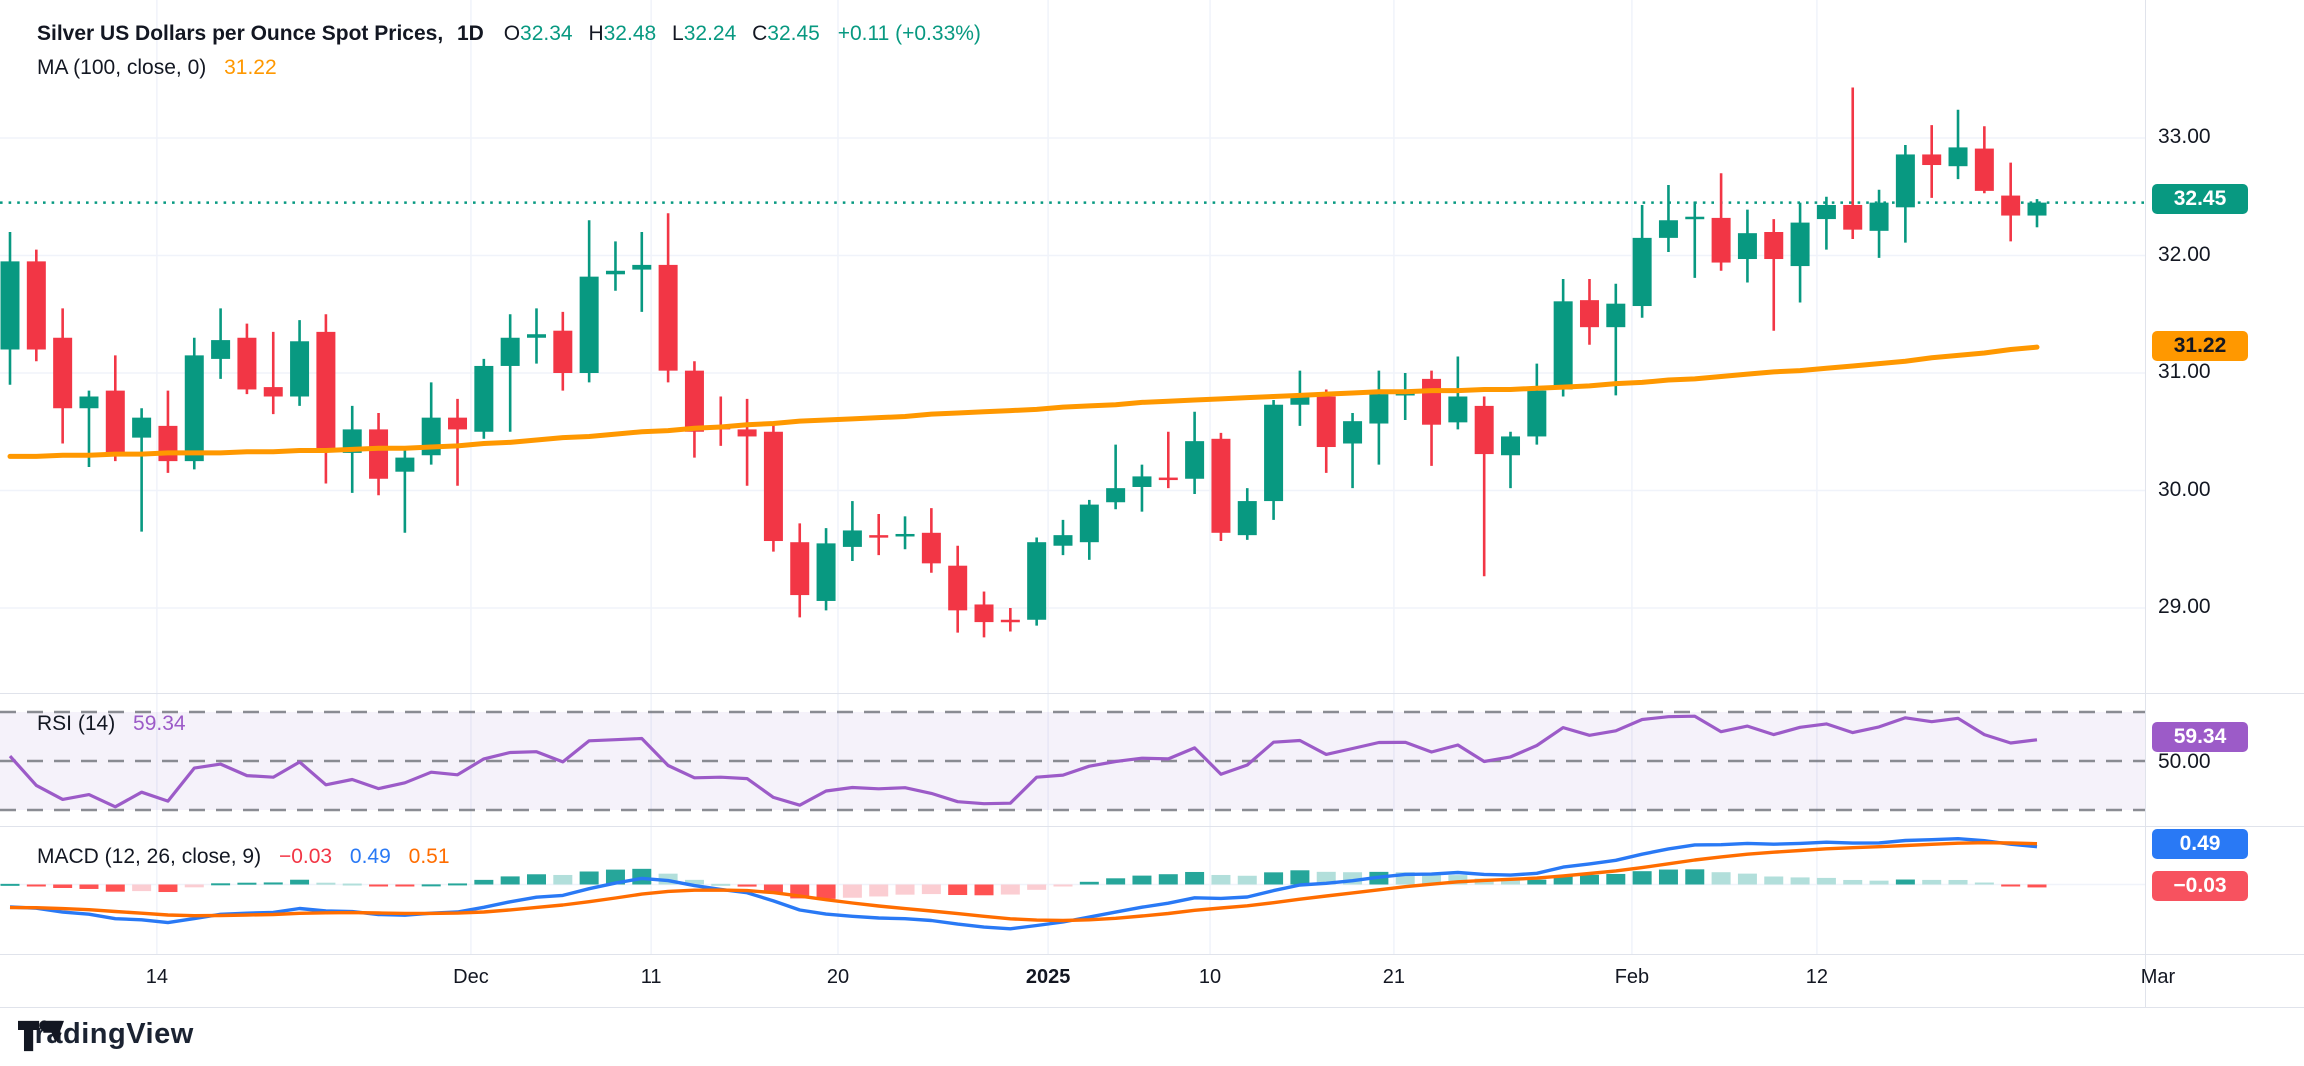 The width and height of the screenshot is (2304, 1066). Describe the element at coordinates (596, 33) in the screenshot. I see `high-label: H` at that location.